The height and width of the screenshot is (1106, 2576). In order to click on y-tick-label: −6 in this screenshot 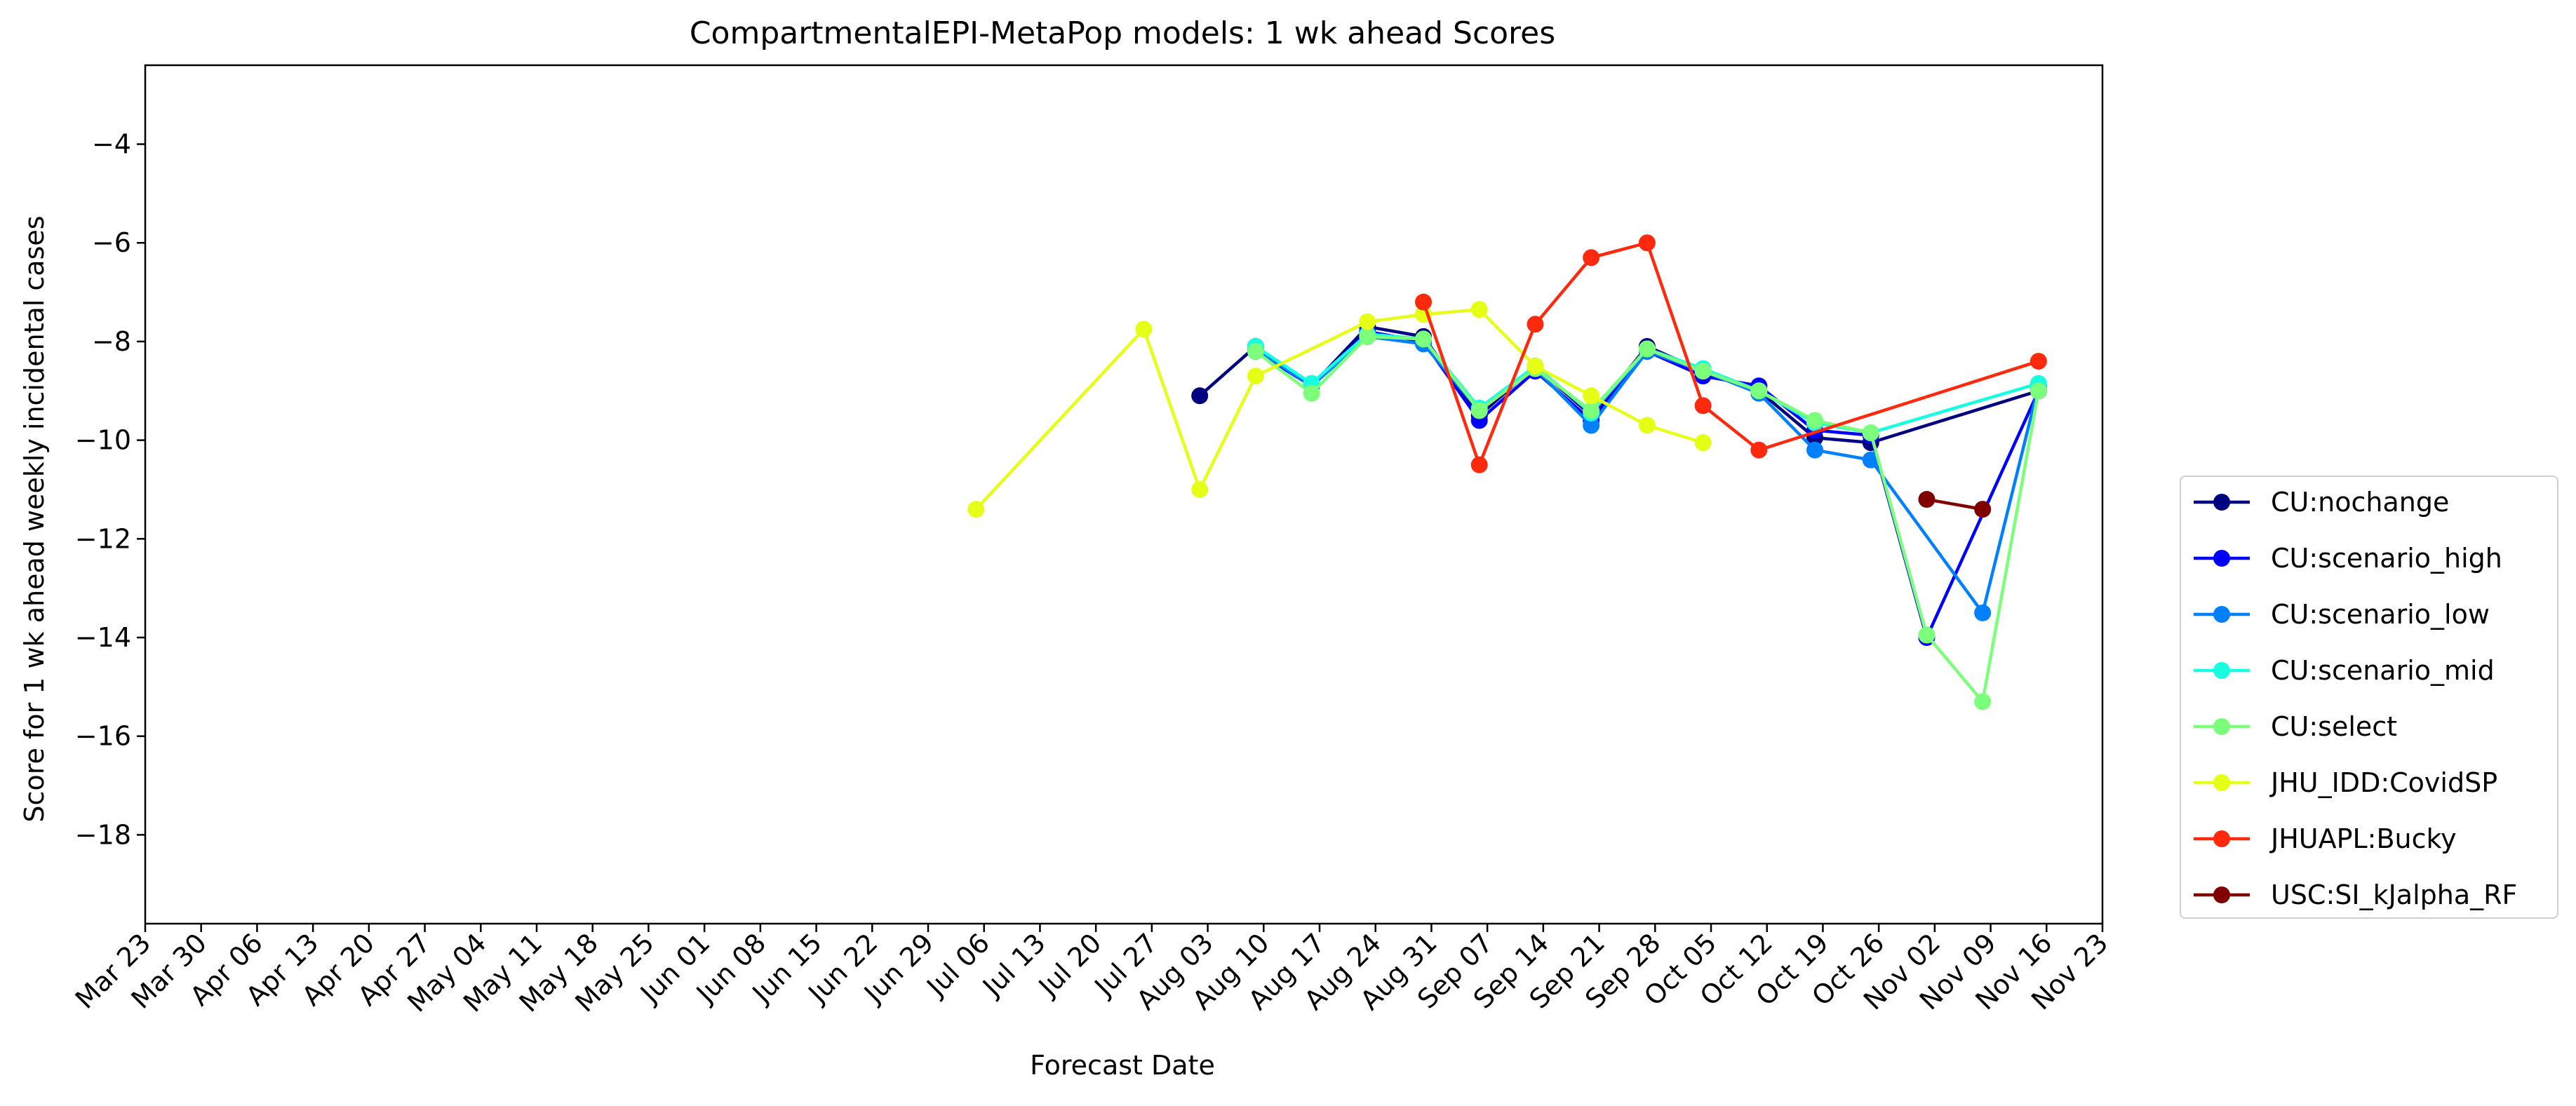, I will do `click(111, 243)`.